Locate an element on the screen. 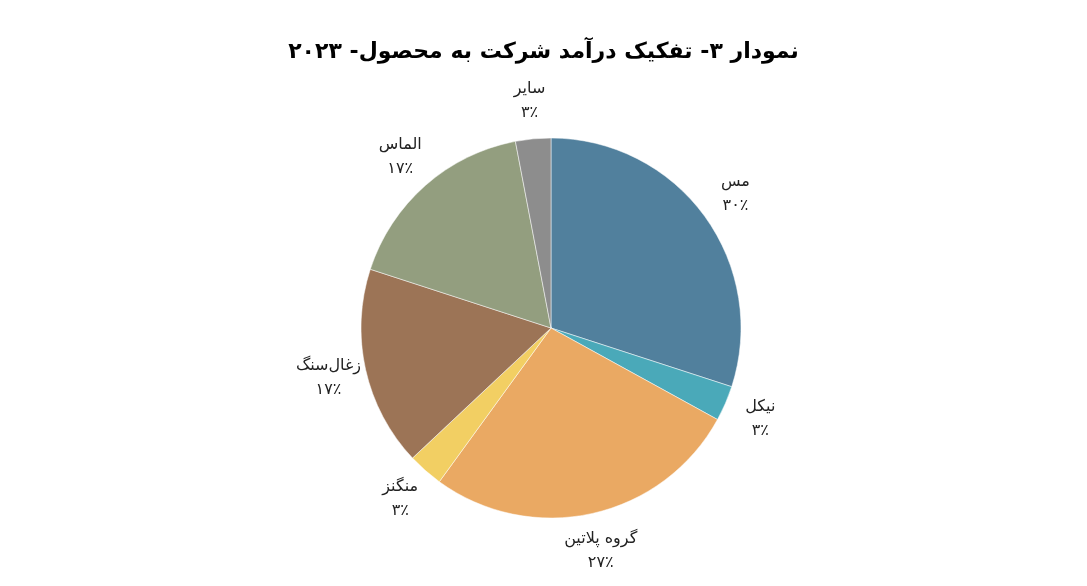  slice-label: مس is located at coordinates (735, 180).